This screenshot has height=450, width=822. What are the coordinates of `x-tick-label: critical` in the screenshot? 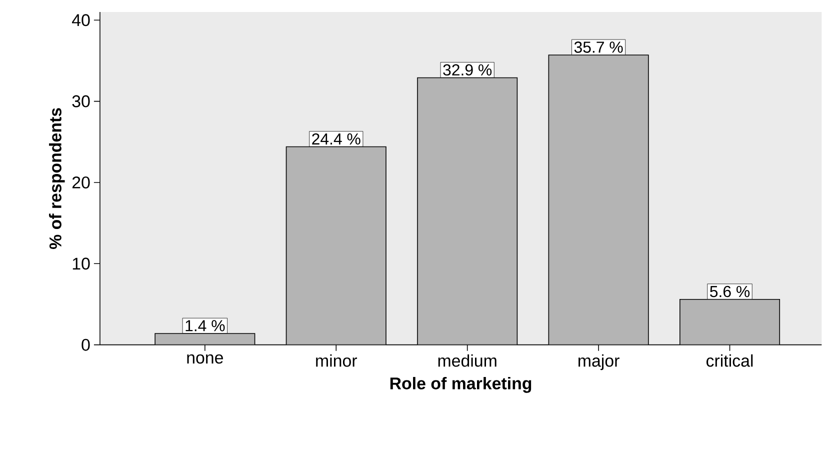 It's located at (729, 360).